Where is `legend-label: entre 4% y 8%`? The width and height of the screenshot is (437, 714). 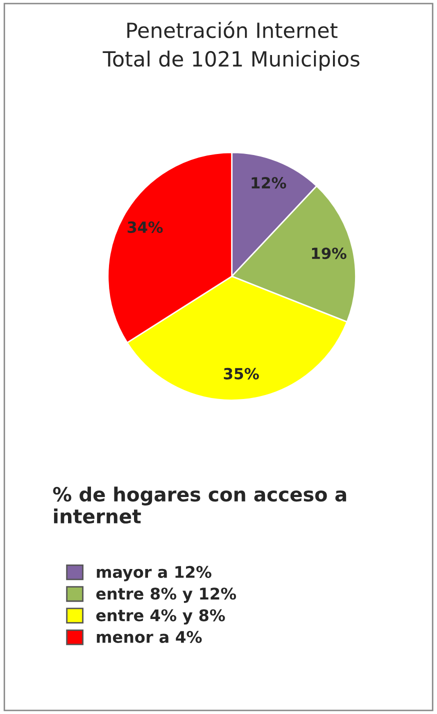
legend-label: entre 4% y 8% is located at coordinates (160, 617).